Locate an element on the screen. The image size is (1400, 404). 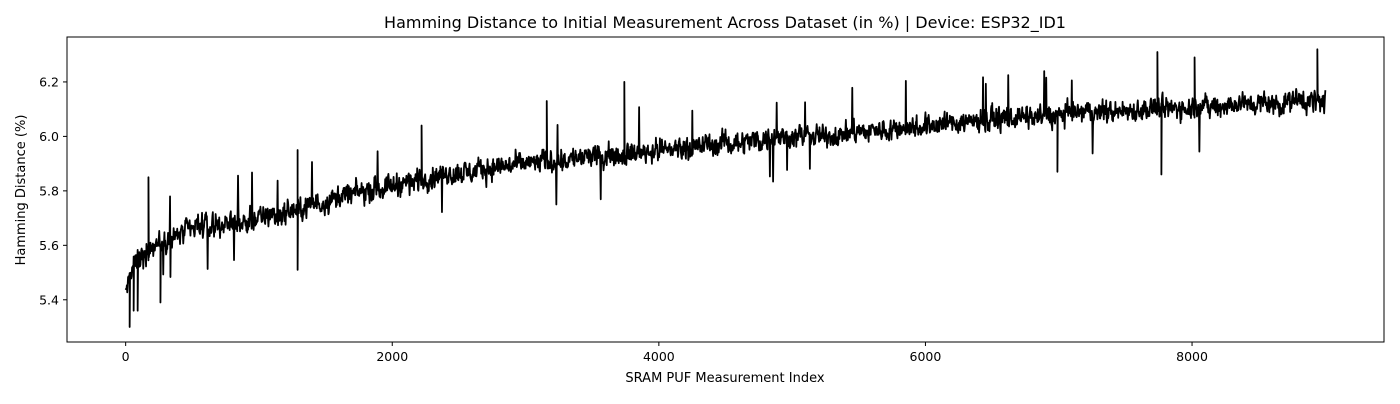
y-tick-label: 6.0 is located at coordinates (49, 136).